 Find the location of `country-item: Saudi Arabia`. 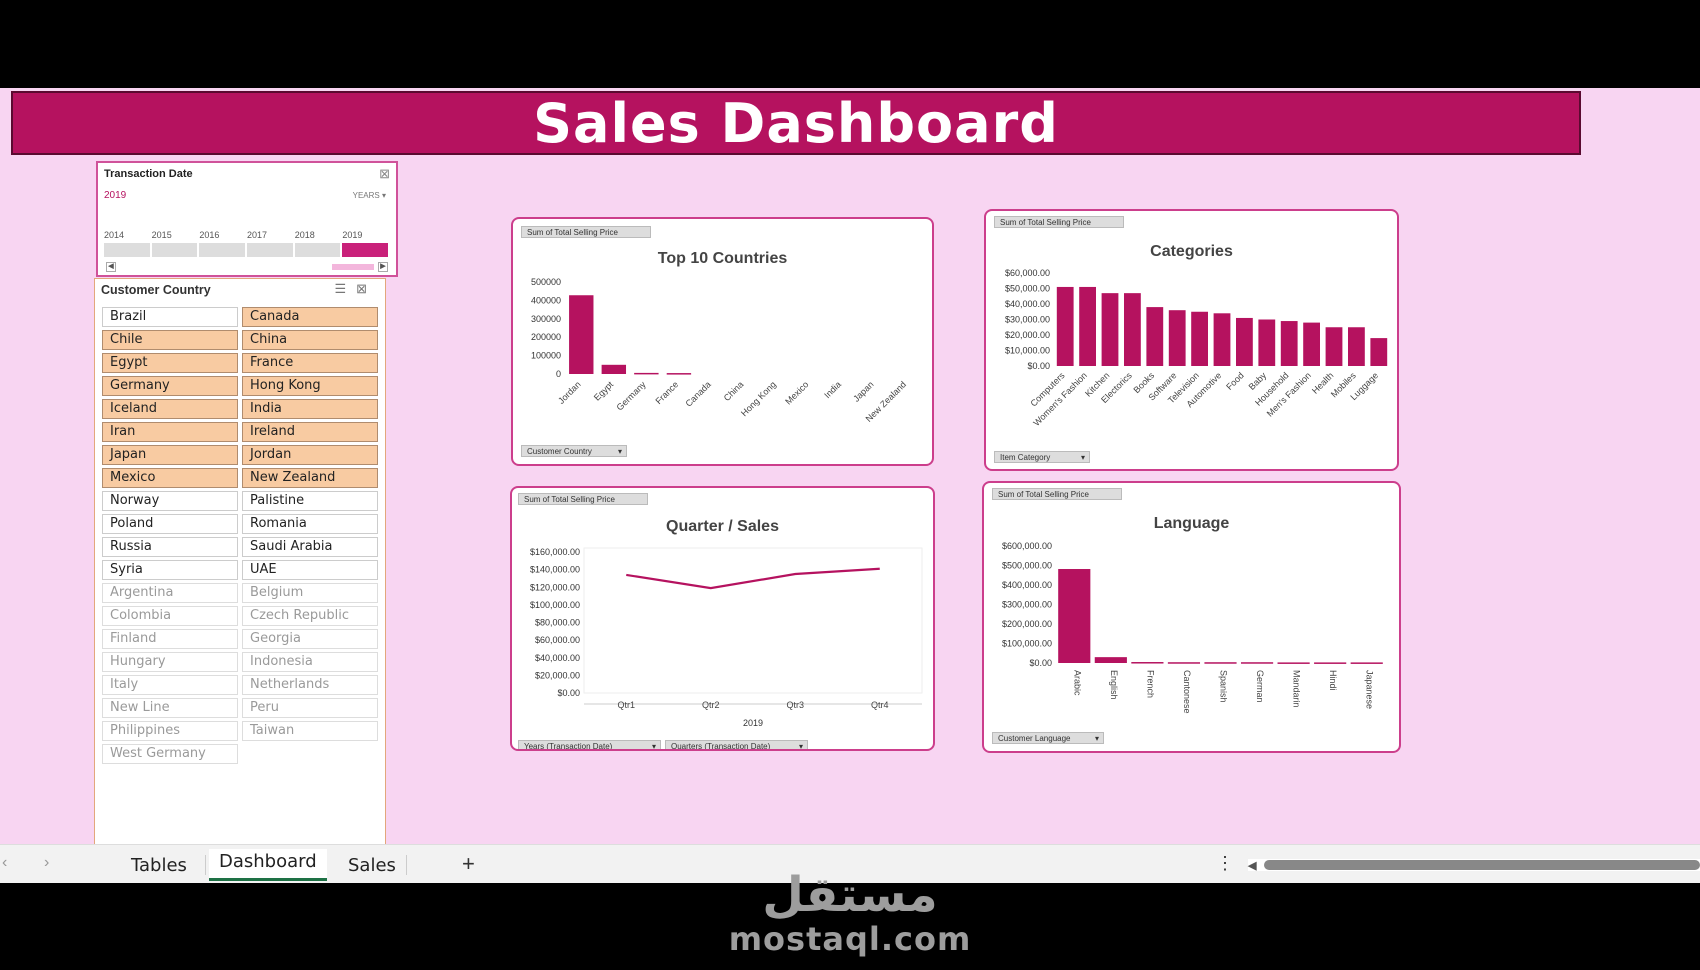

country-item: Saudi Arabia is located at coordinates (310, 547).